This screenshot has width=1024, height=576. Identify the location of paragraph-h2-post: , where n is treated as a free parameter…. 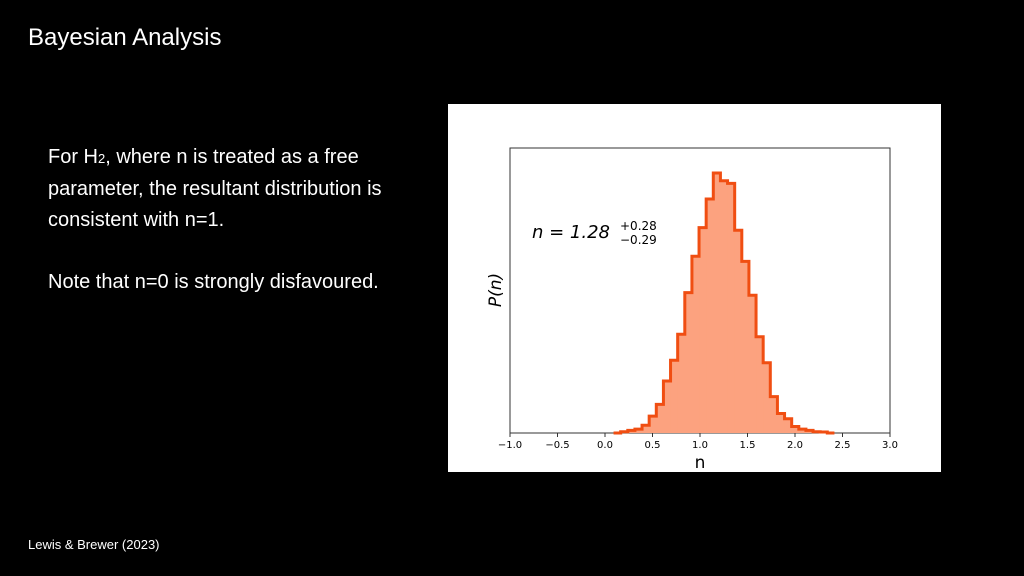
(215, 188).